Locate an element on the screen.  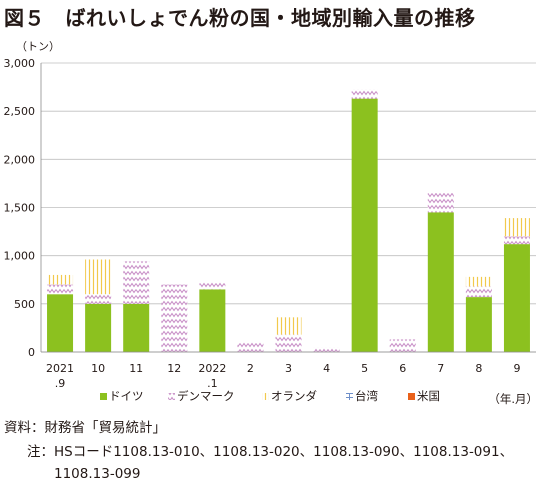
x-tick-label: .1 is located at coordinates (212, 383).